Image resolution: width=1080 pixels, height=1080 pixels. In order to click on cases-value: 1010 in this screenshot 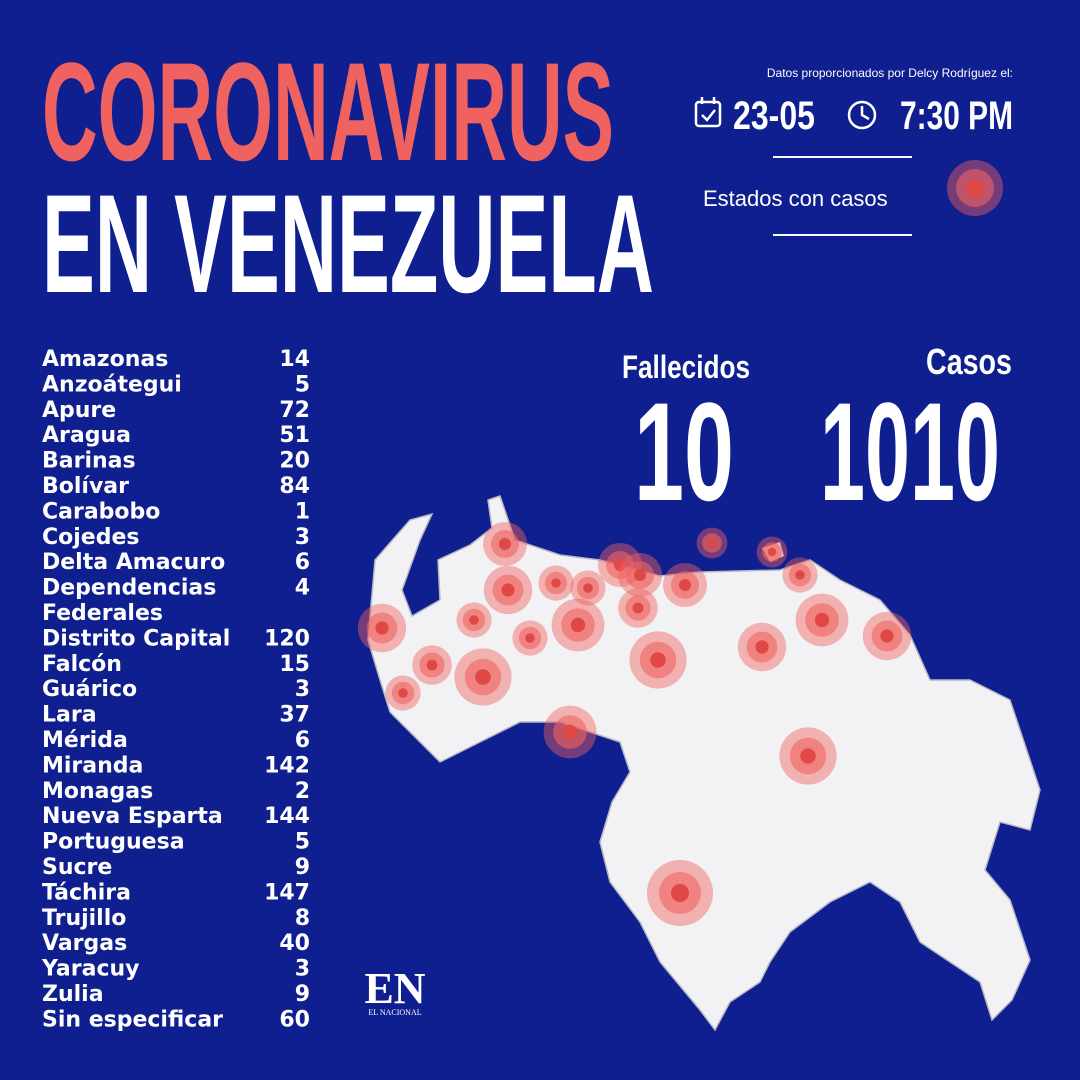, I will do `click(910, 451)`.